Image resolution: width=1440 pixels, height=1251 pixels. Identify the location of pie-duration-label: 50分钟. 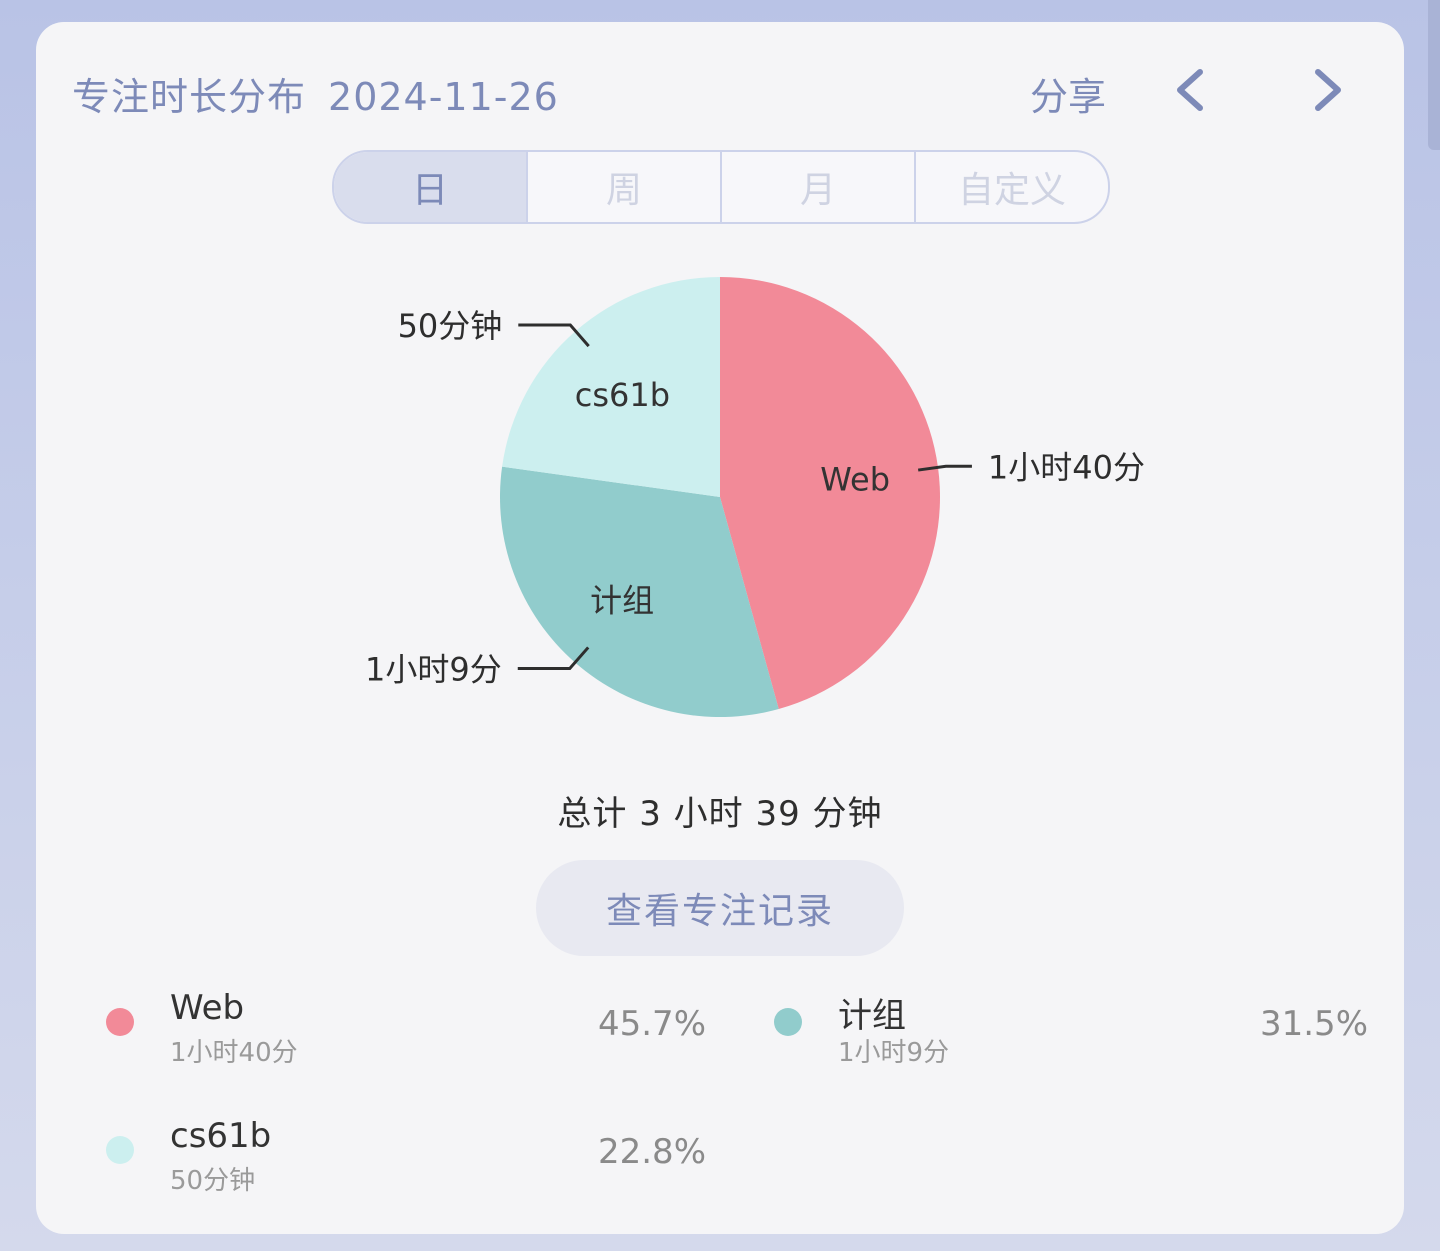
(450, 326).